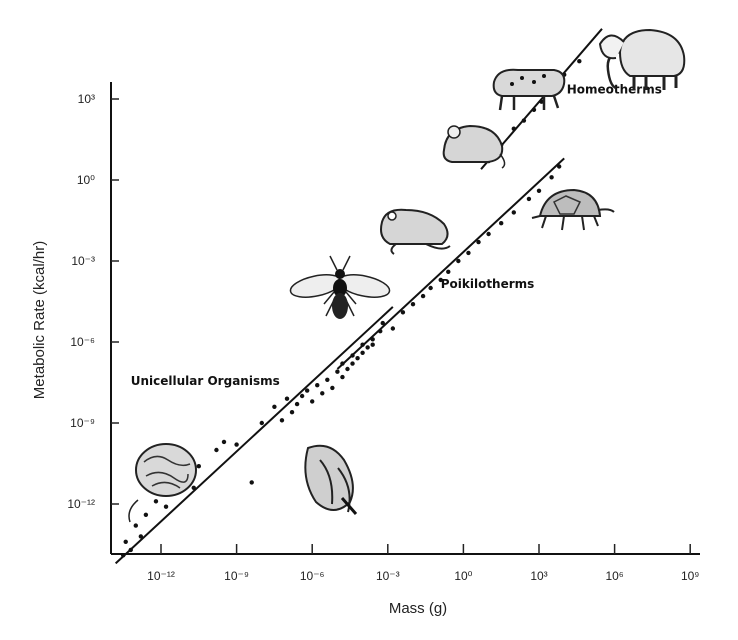  What do you see at coordinates (642, 59) in the screenshot?
I see `elephant-icon` at bounding box center [642, 59].